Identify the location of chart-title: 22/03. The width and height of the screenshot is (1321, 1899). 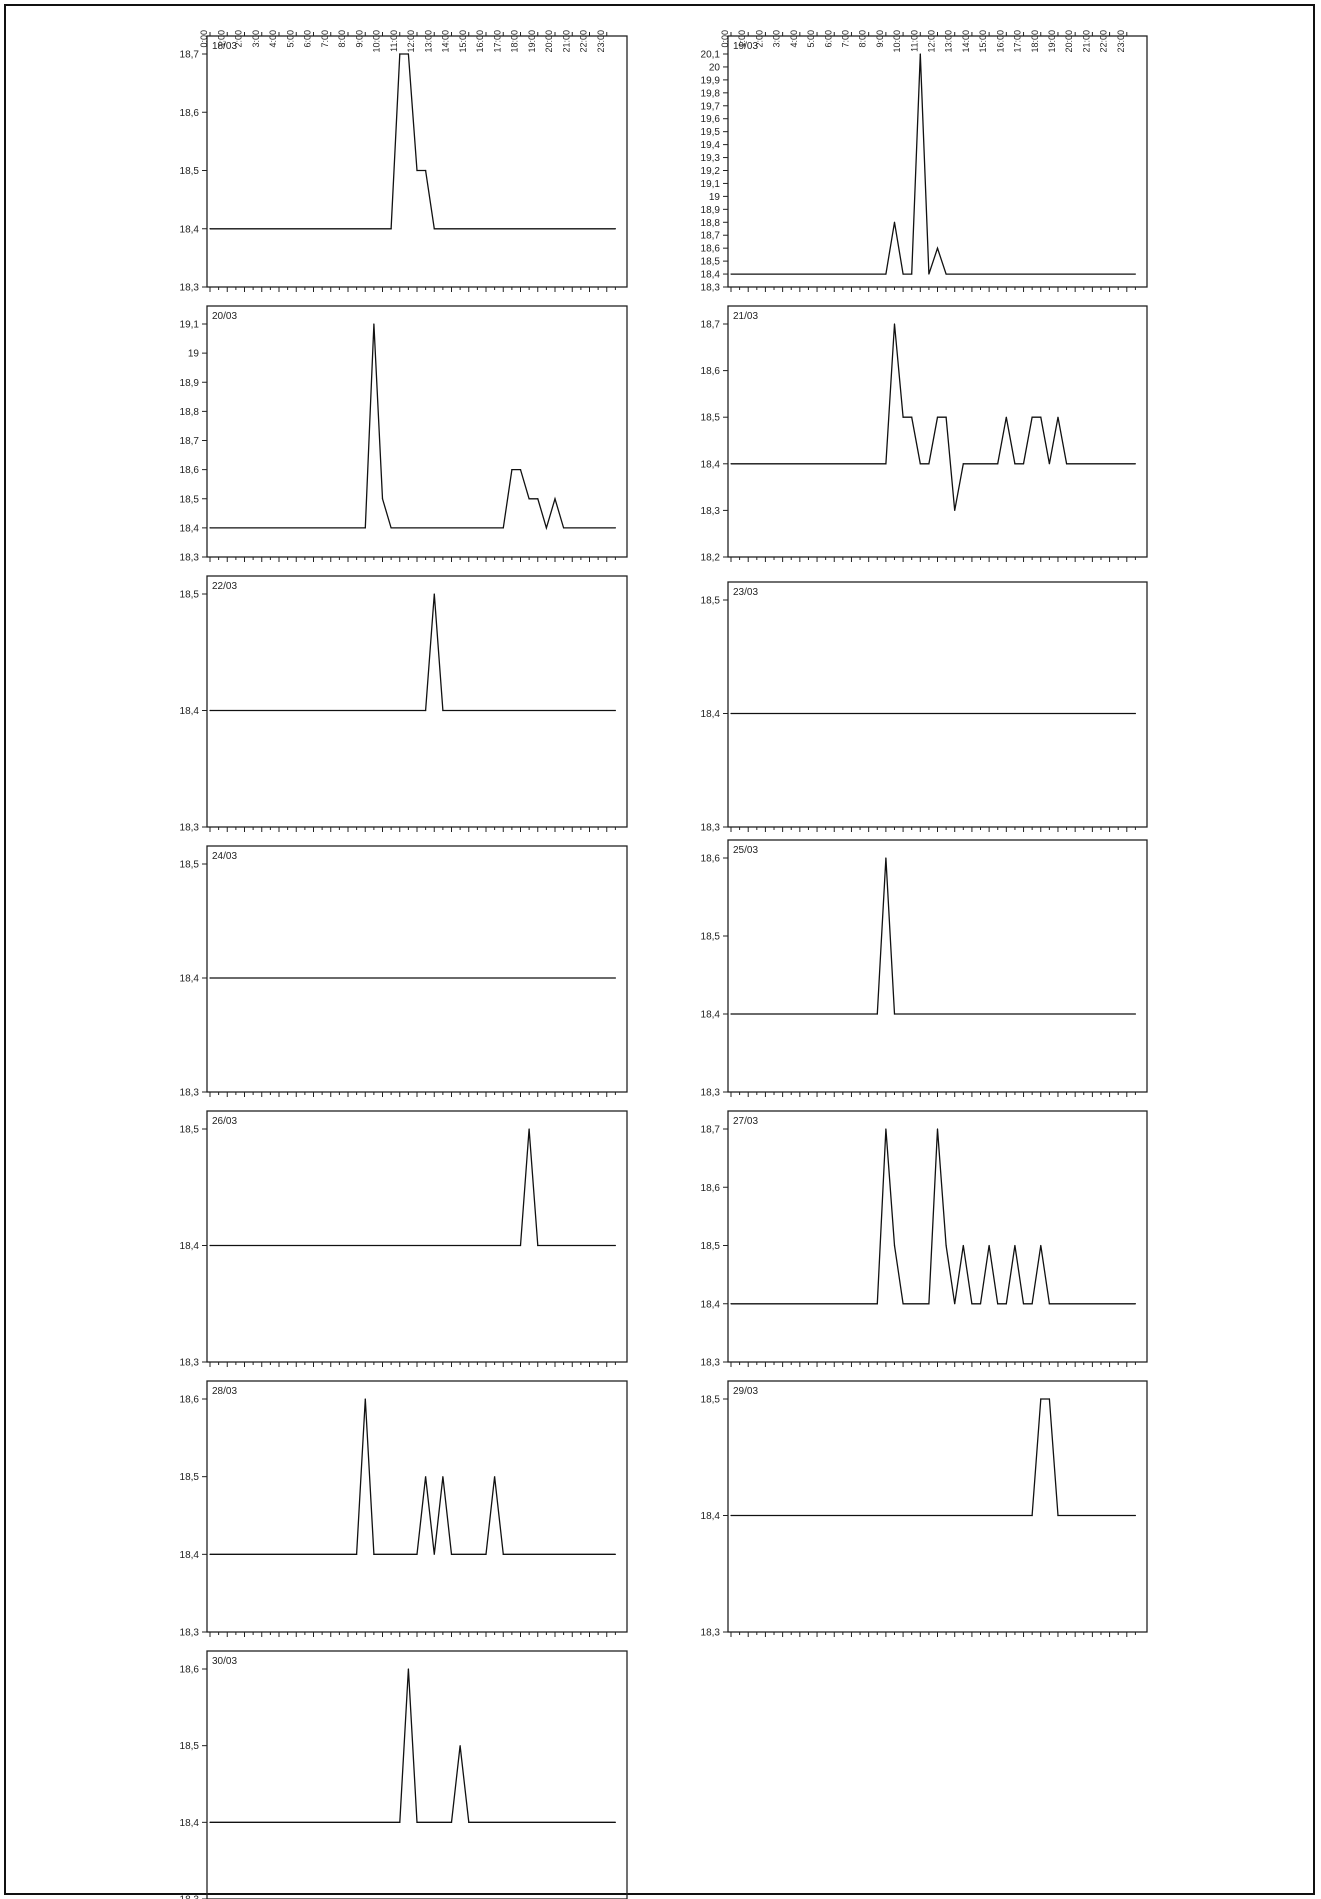
(224, 586).